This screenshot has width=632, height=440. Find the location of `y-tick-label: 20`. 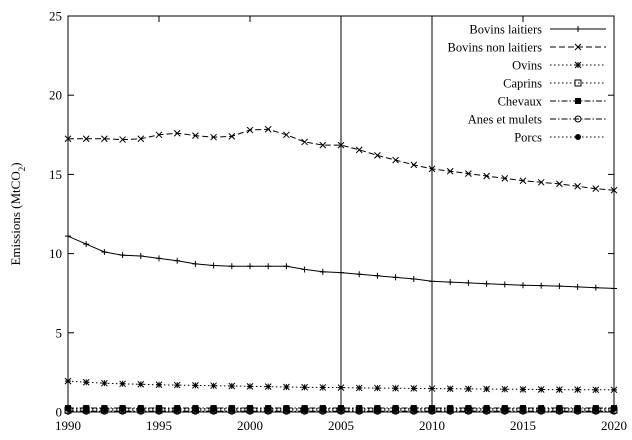

y-tick-label: 20 is located at coordinates (55, 95).